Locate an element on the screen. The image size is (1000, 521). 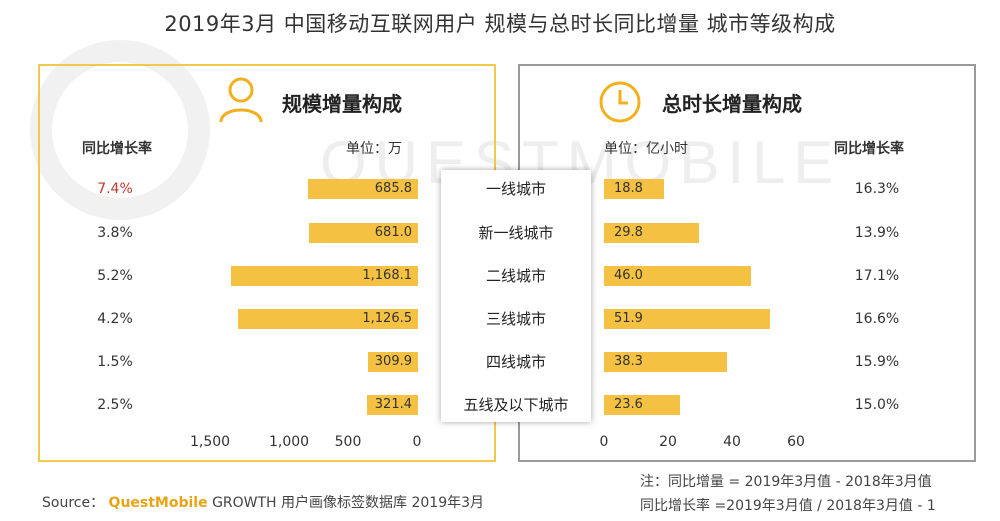
right-axis-tick: 60 is located at coordinates (796, 442).